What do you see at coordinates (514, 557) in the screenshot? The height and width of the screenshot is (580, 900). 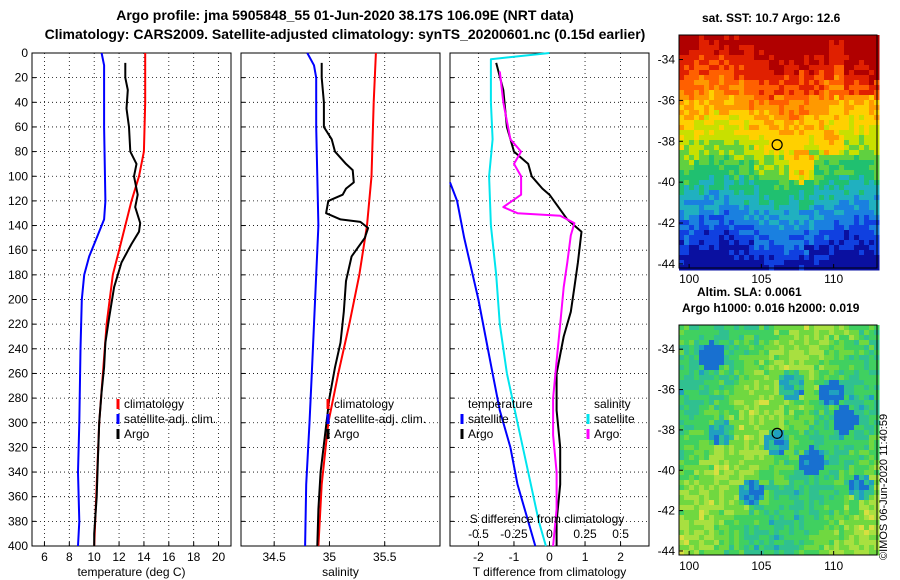 I see `xtick-label: -1` at bounding box center [514, 557].